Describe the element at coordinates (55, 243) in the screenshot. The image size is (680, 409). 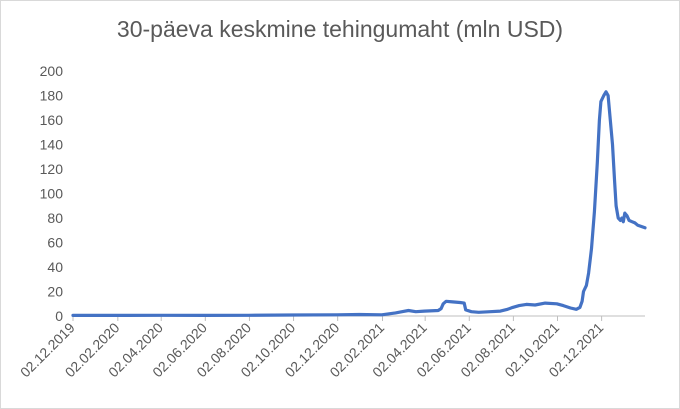
I see `y-tick-label: 60` at that location.